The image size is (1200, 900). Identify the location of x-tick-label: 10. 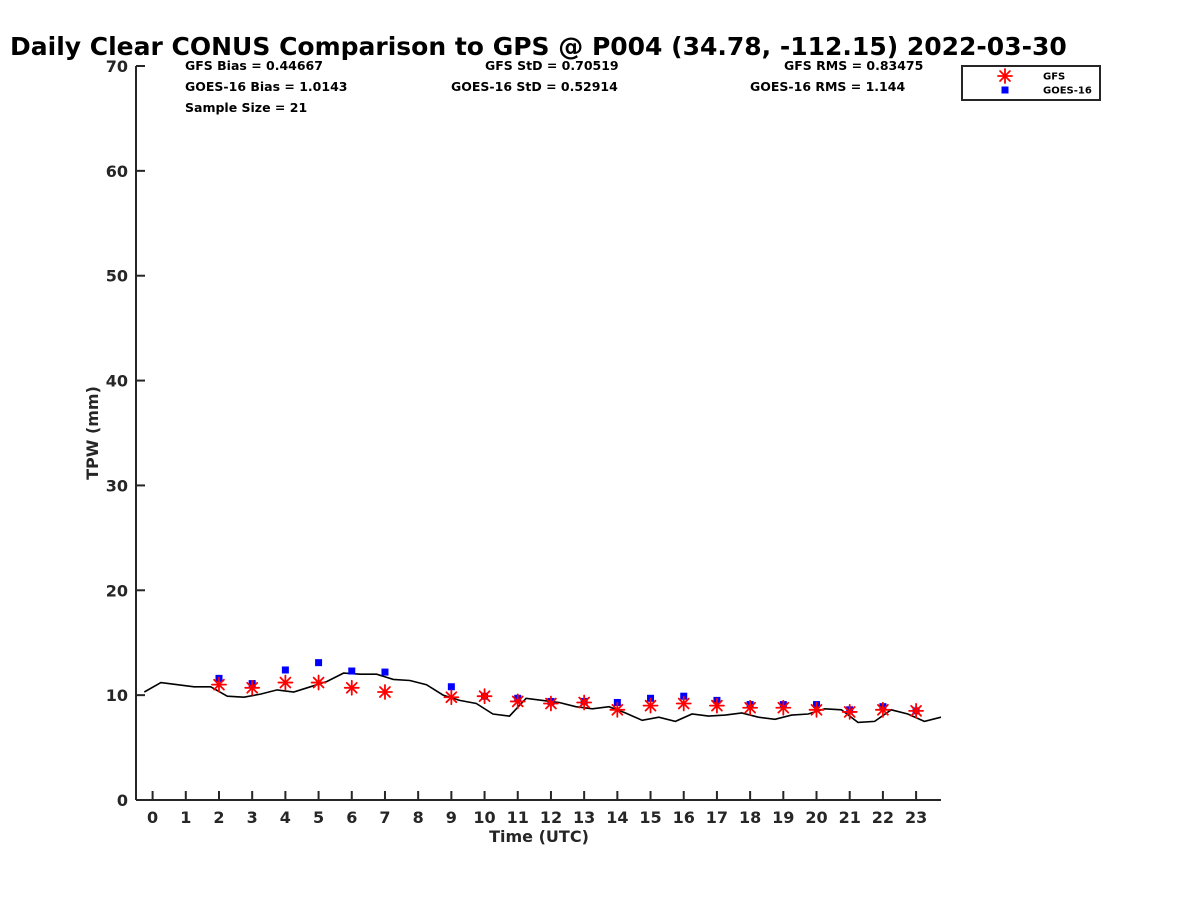
(484, 817).